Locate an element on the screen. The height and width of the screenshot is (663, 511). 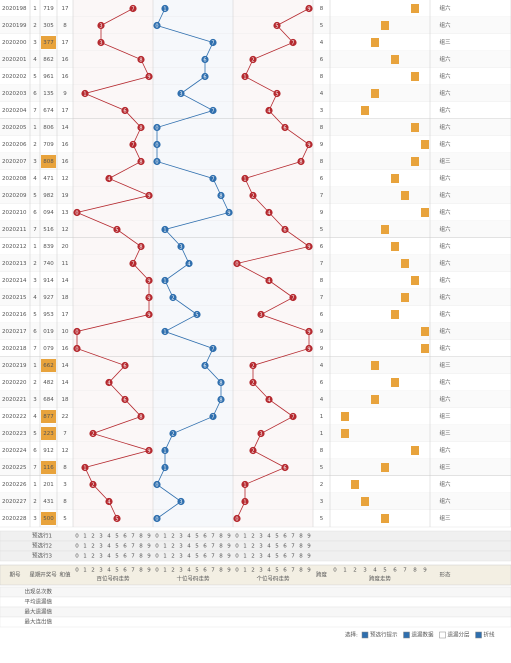
header-digit: 8 is located at coordinates (221, 571).